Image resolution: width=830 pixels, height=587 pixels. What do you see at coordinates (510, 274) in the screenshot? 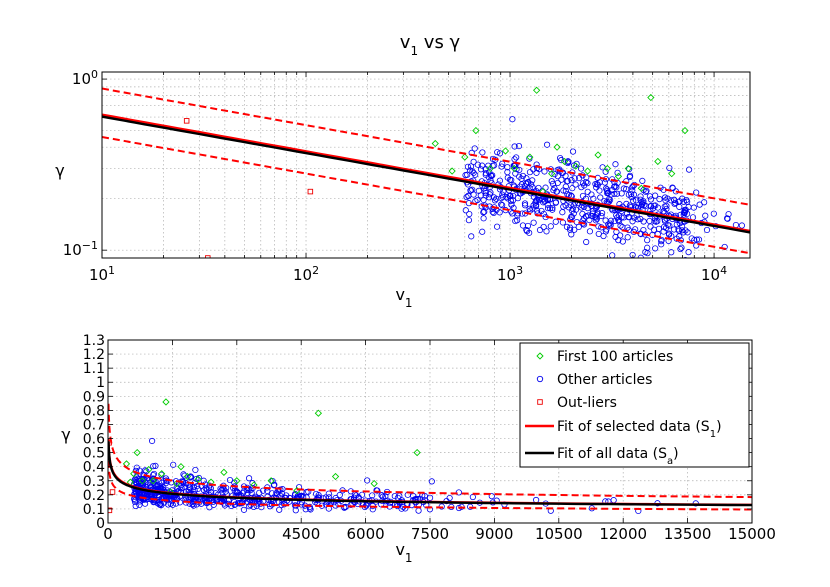
I see `top-x-tick-label: 10³` at bounding box center [510, 274].